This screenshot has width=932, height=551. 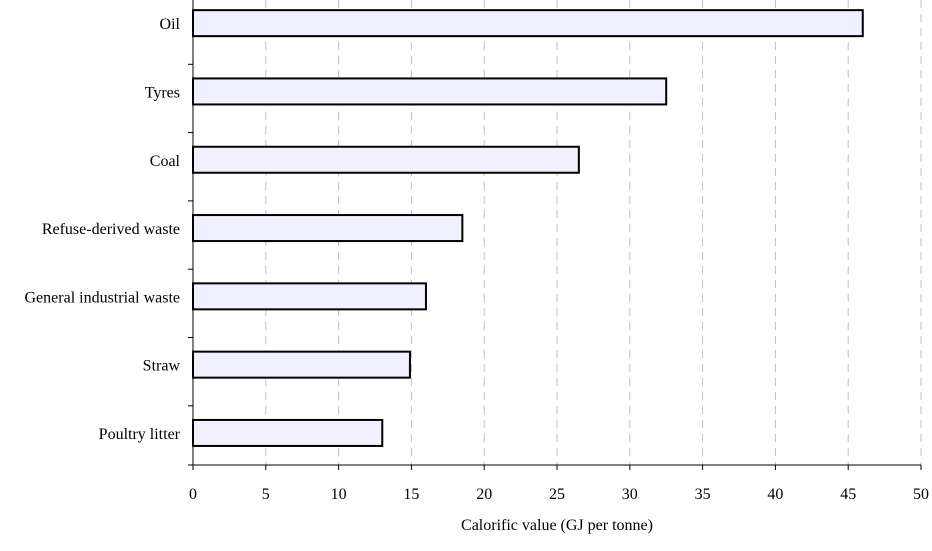 What do you see at coordinates (328, 228) in the screenshot?
I see `bar-refuse-derived-waste` at bounding box center [328, 228].